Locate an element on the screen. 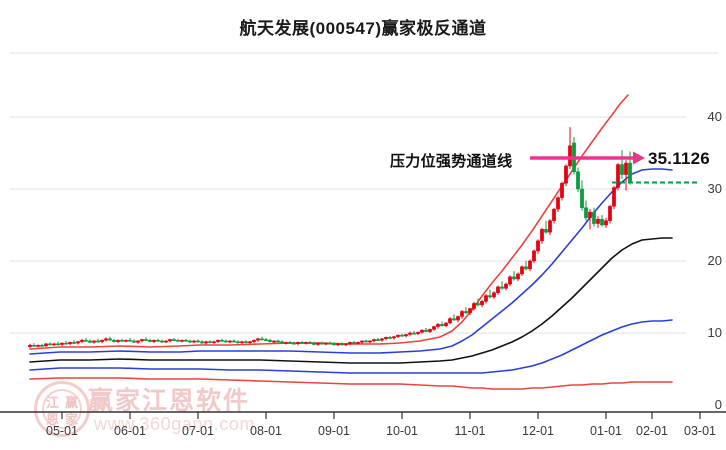 The width and height of the screenshot is (726, 450). x-axis-tick-label: 05-01 is located at coordinates (62, 431).